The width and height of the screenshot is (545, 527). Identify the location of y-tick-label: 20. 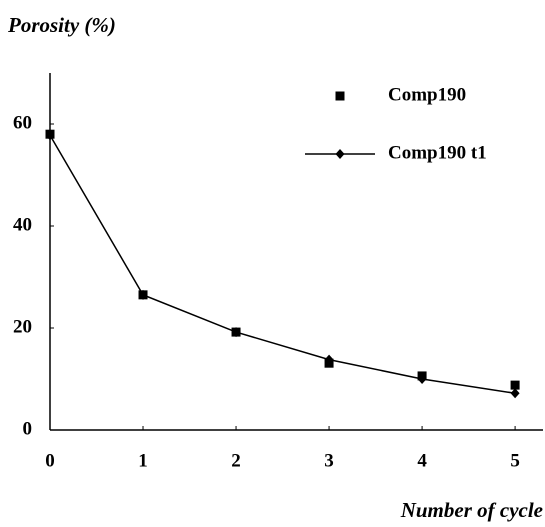
(22, 326).